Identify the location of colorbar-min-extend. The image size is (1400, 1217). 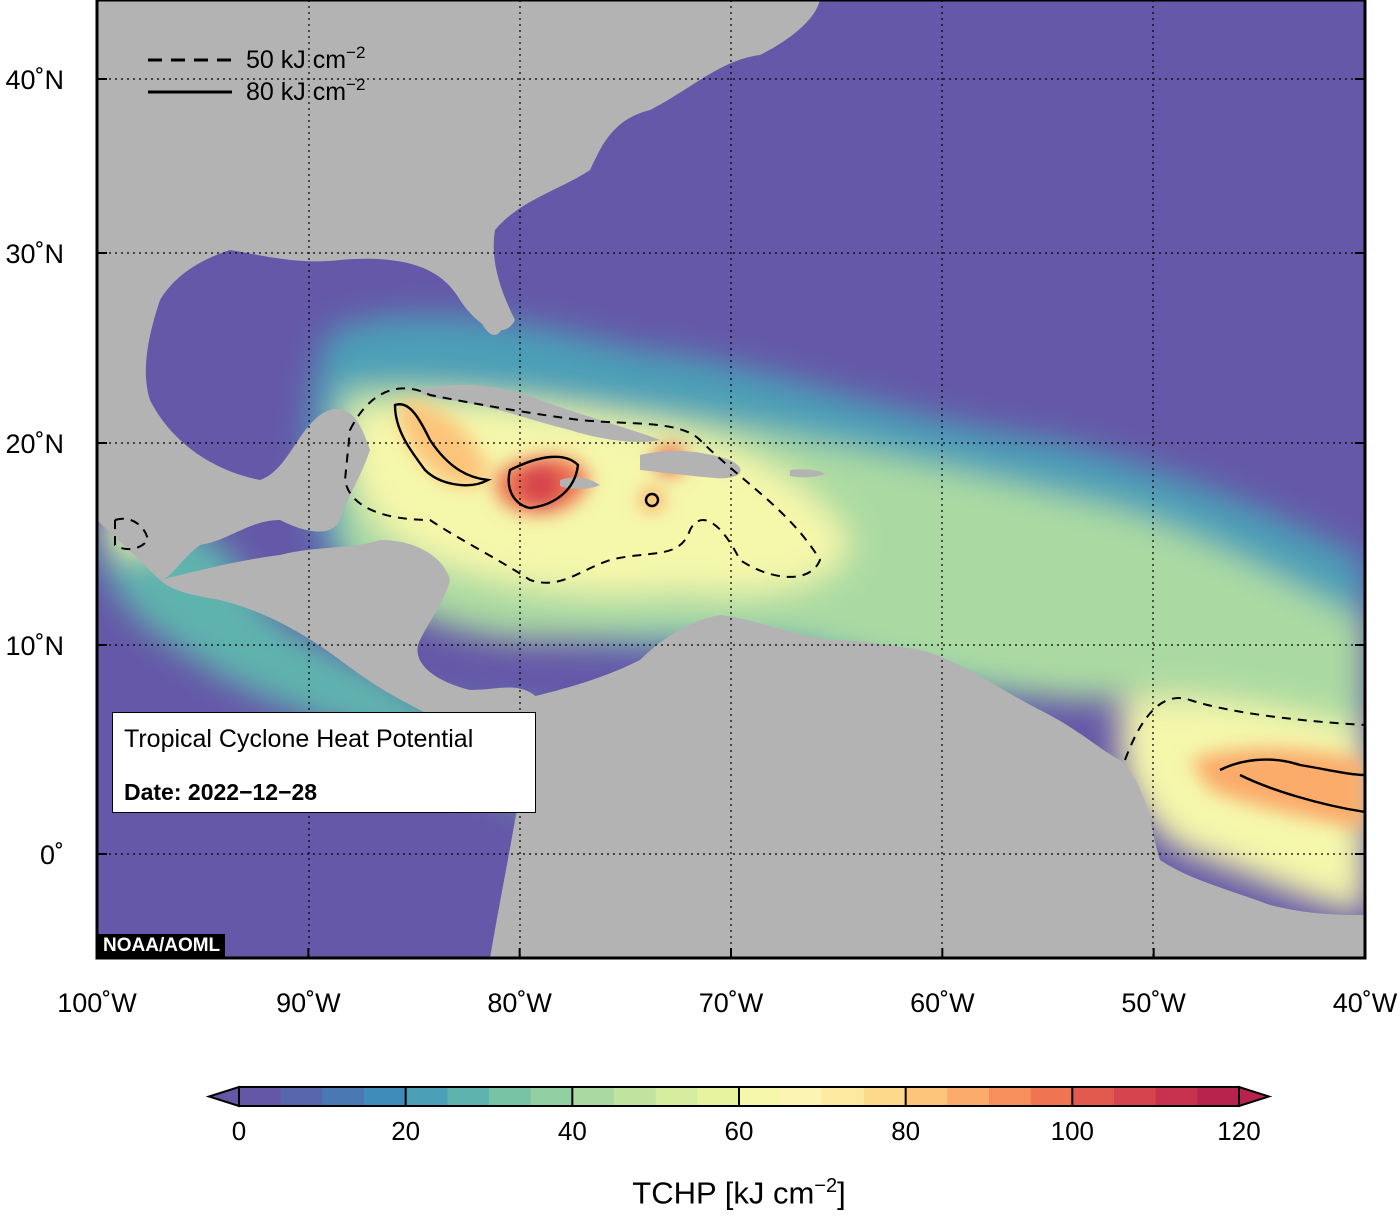
(222, 1096).